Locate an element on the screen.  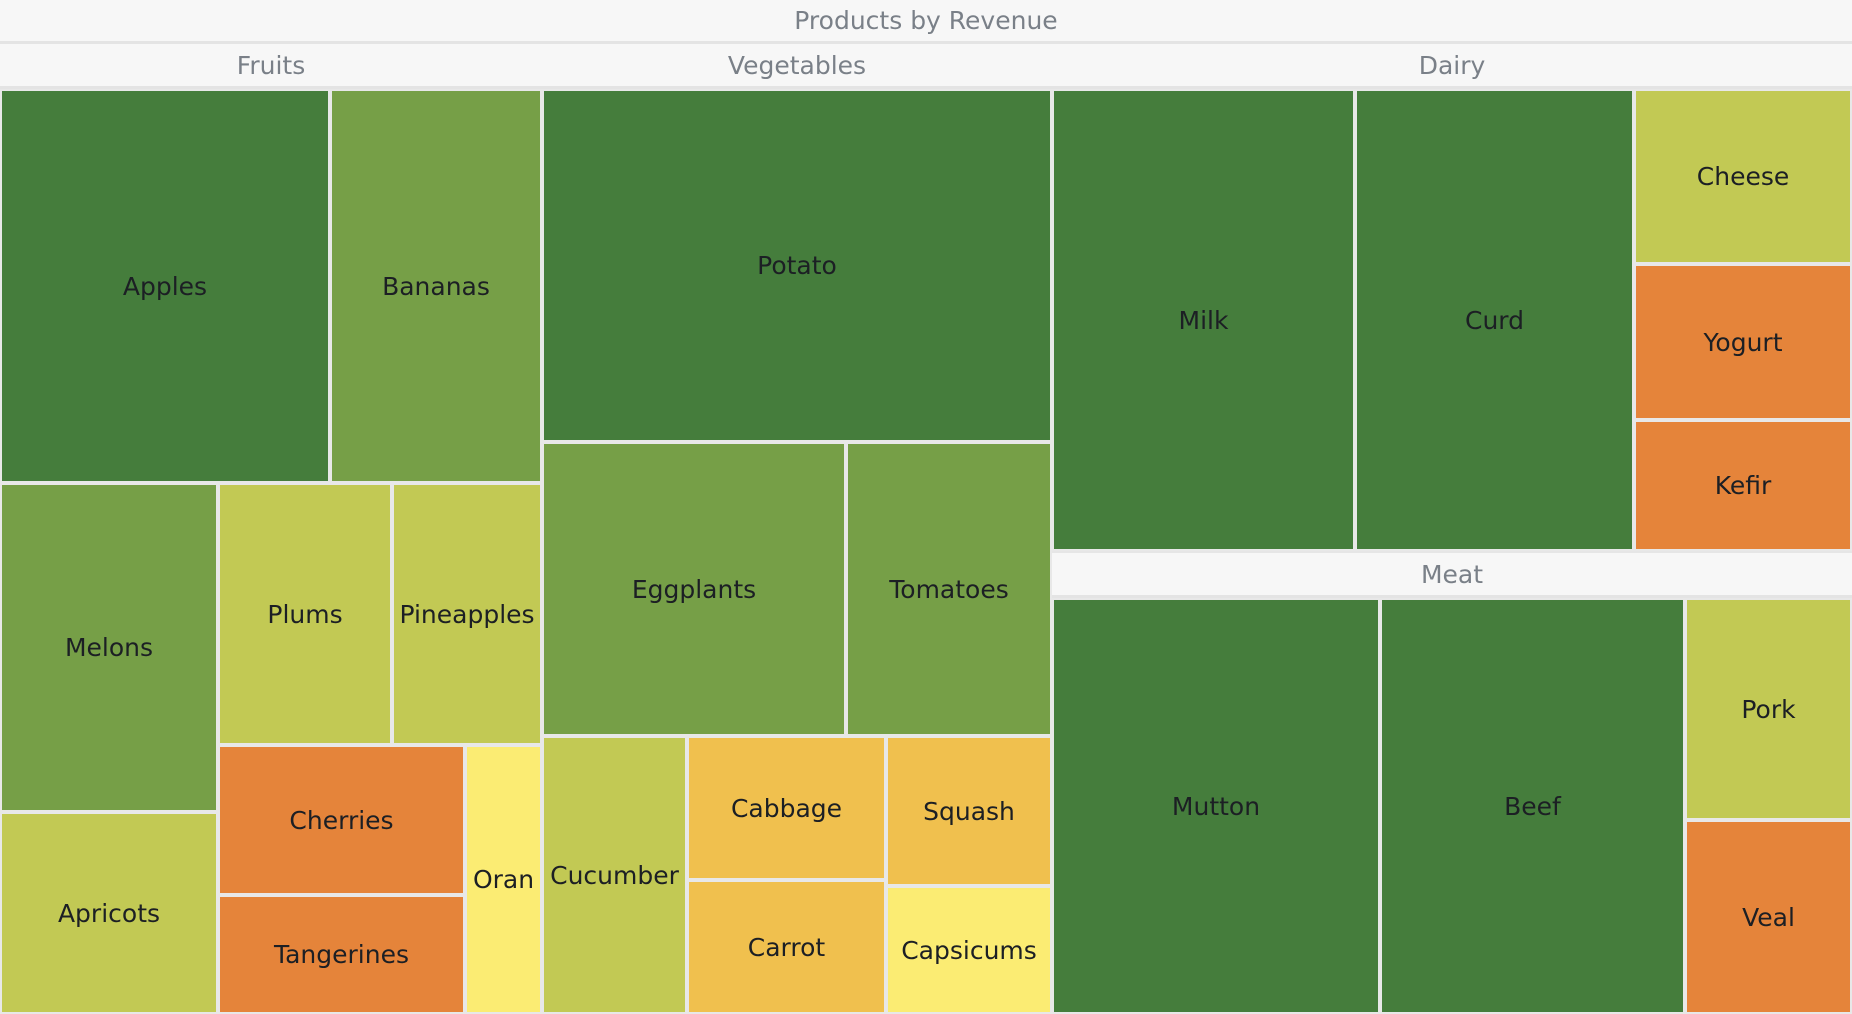
tile-capsicums: Capsicums is located at coordinates (969, 950).